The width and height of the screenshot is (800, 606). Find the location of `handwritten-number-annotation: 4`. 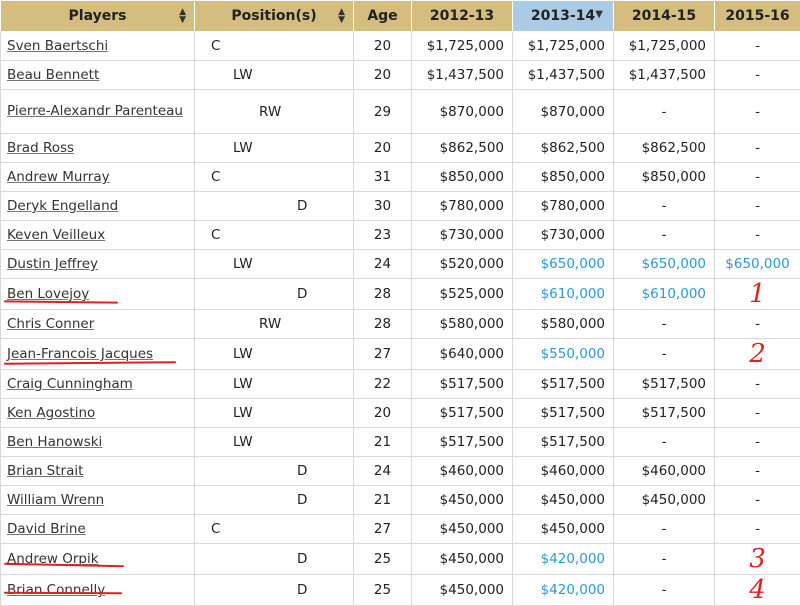

handwritten-number-annotation: 4 is located at coordinates (757, 590).